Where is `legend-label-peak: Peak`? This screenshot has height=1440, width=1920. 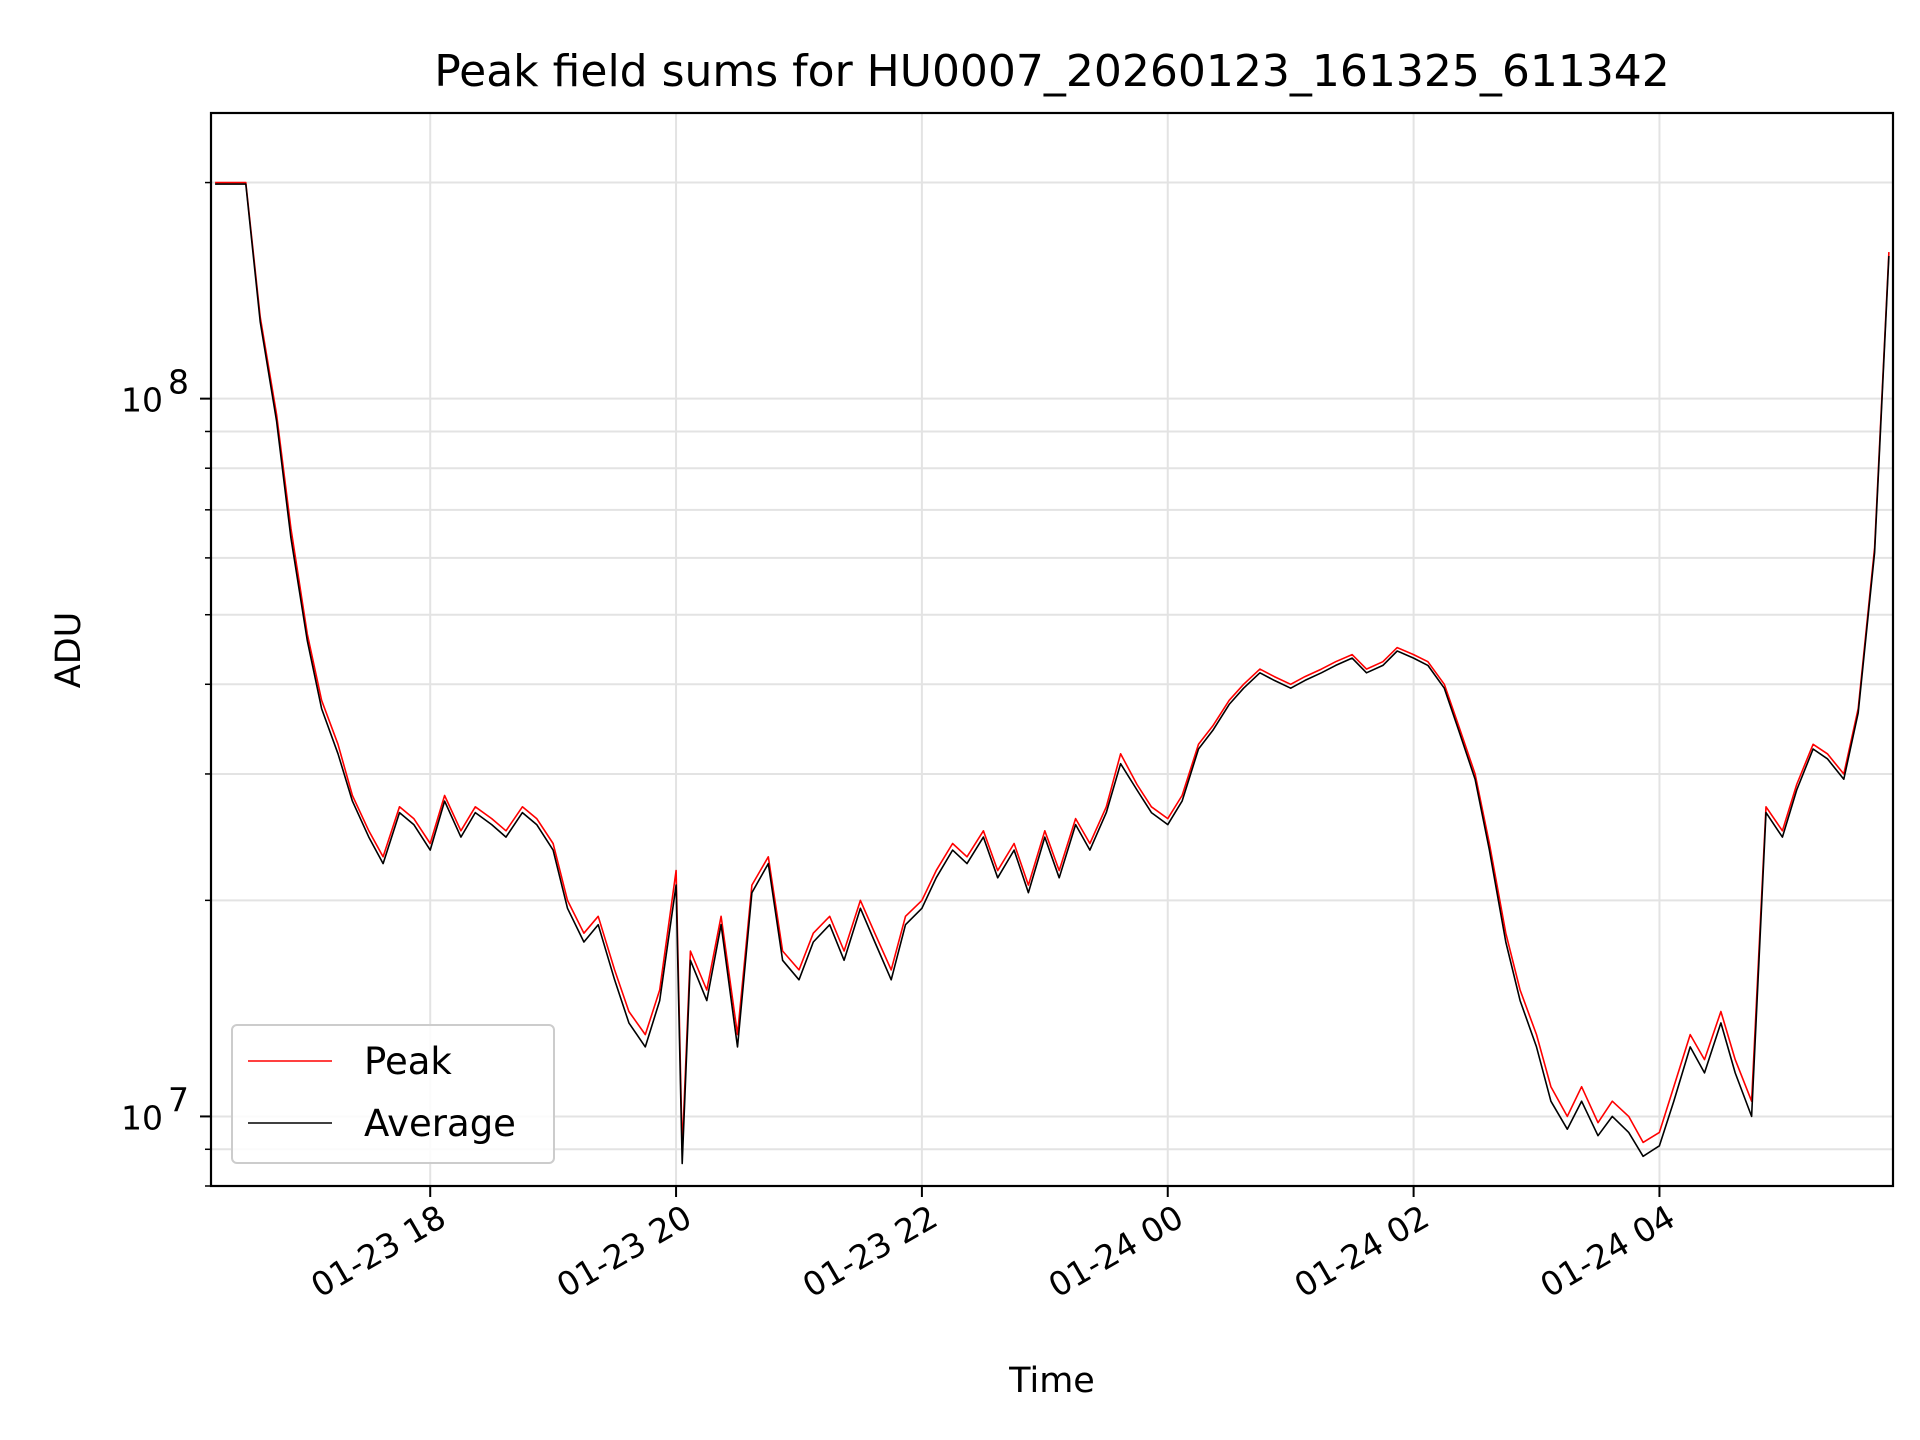 legend-label-peak: Peak is located at coordinates (408, 1061).